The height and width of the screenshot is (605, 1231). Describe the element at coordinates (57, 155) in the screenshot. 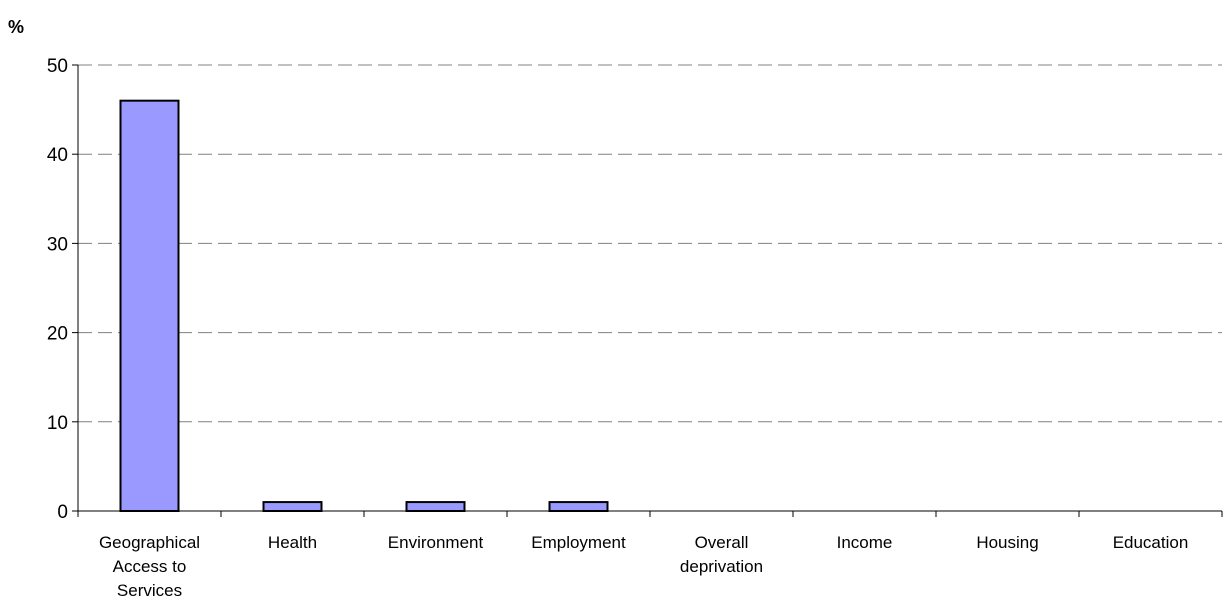

I see `y-tick-label: 40` at that location.